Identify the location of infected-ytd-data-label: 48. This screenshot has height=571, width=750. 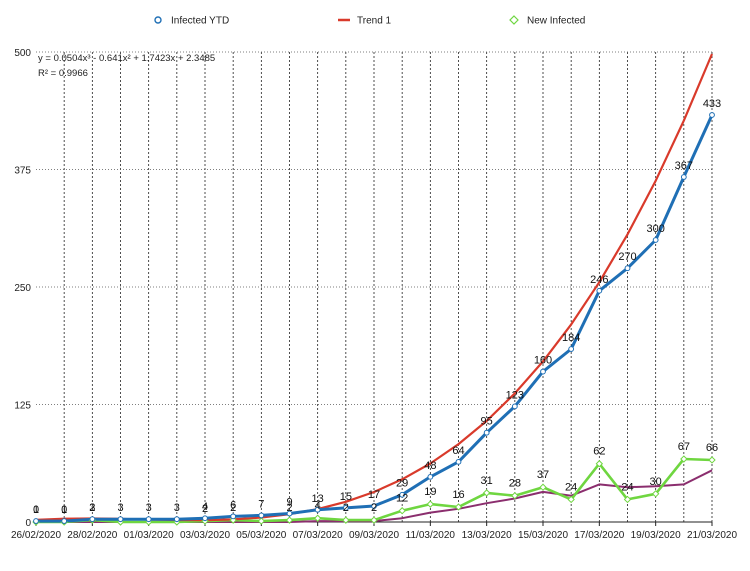
(430, 466).